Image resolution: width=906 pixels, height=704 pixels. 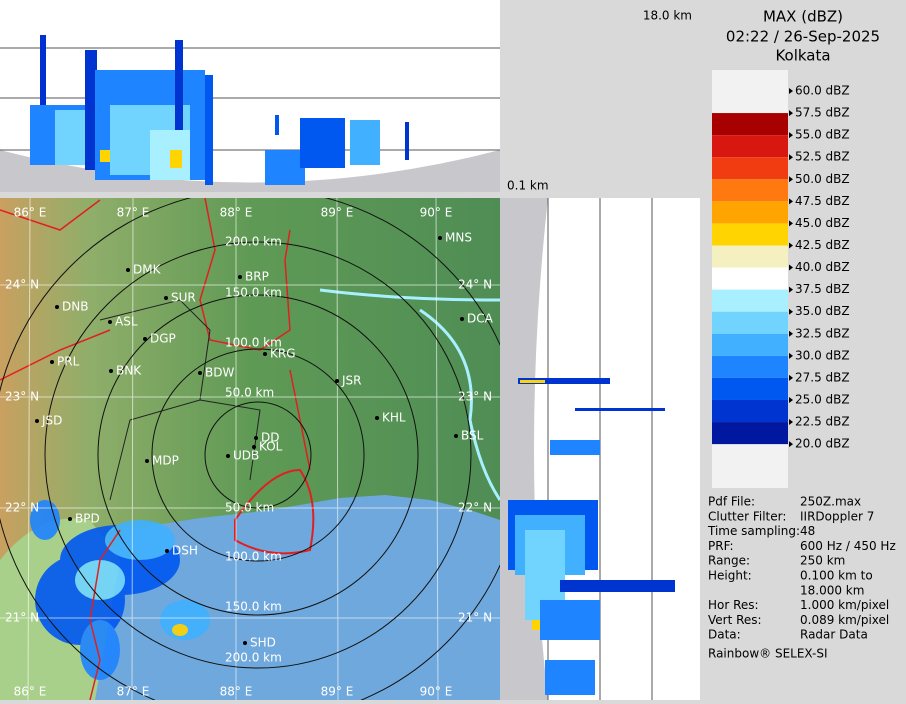 I want to click on lat-label-right: 23° N, so click(x=475, y=397).